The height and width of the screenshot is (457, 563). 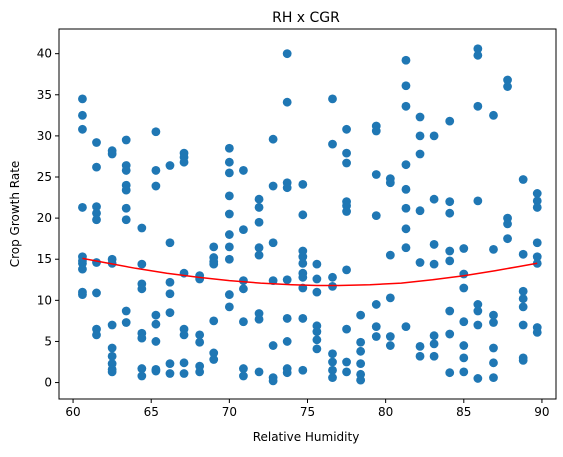 I want to click on x-tick-label: 80, so click(x=385, y=412).